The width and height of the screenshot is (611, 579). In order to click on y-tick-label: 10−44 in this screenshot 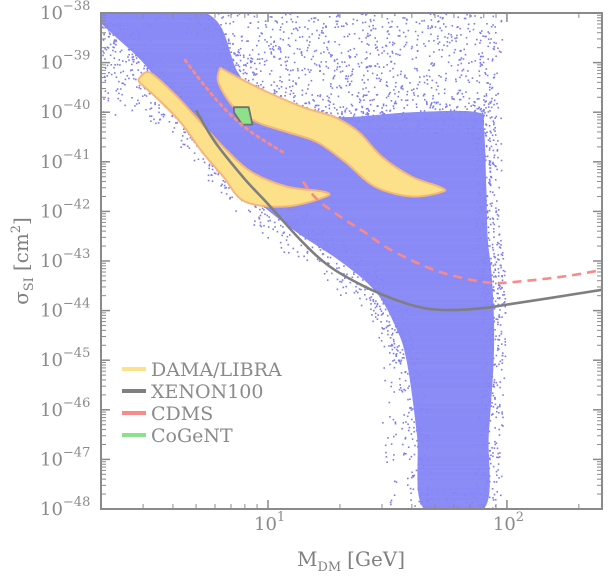, I will do `click(65, 309)`.